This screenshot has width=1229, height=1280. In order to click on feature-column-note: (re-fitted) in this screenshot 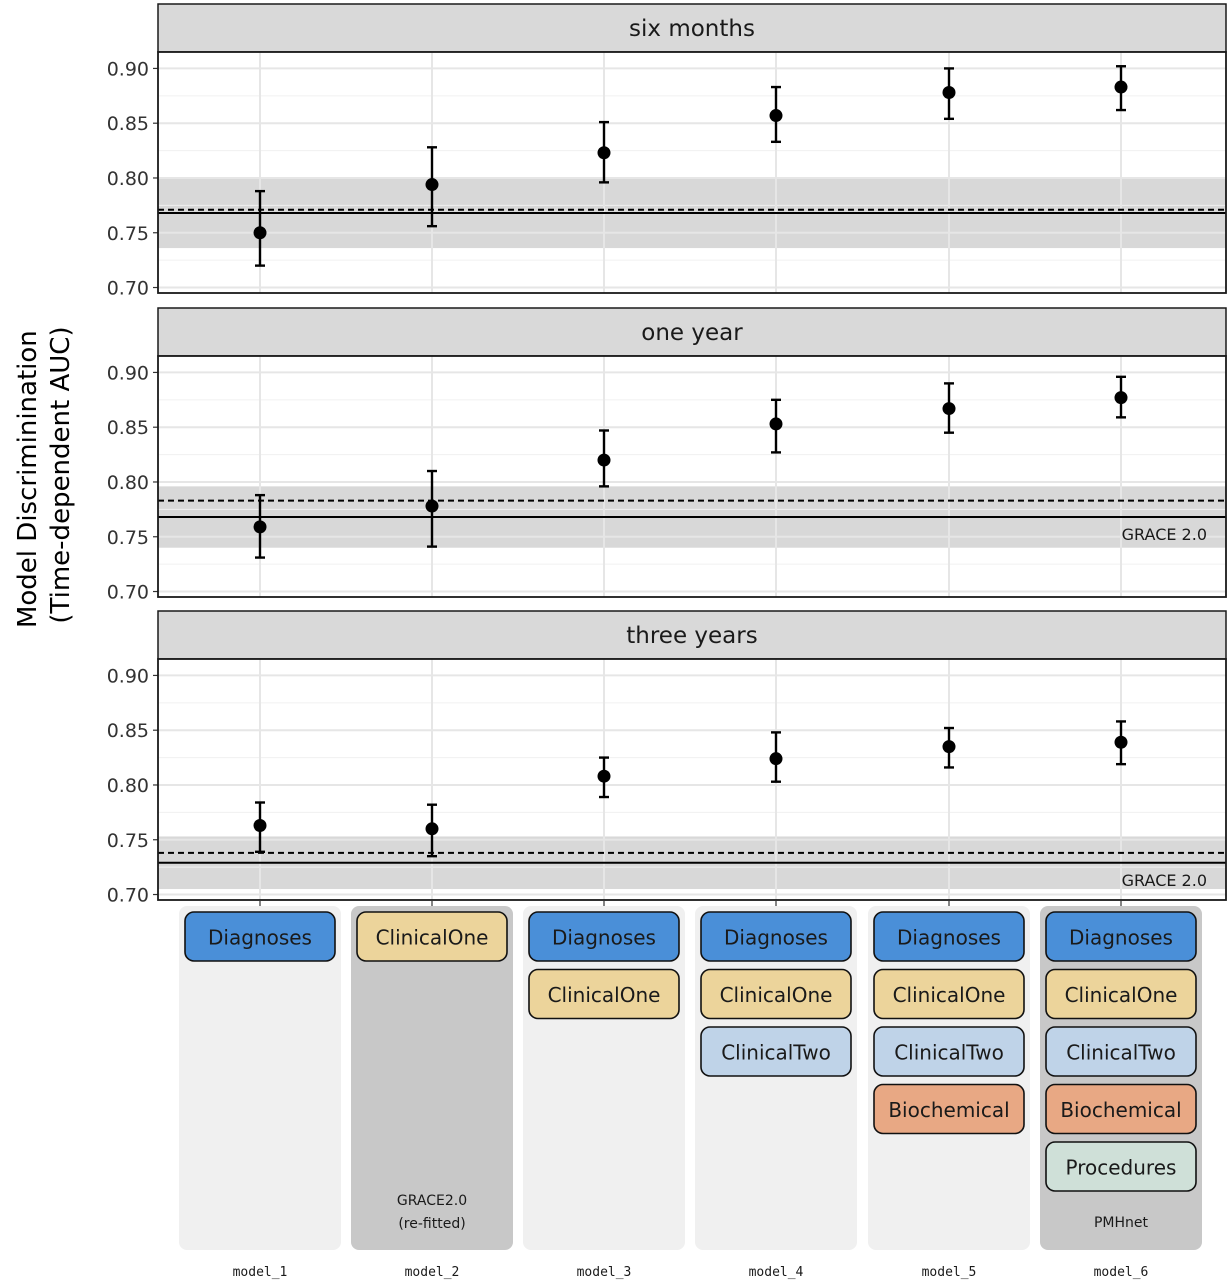, I will do `click(431, 1224)`.